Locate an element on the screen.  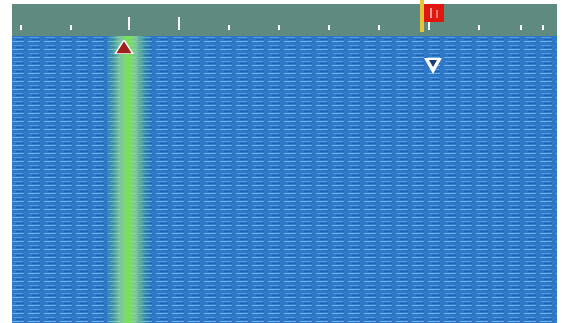
signal-glow is located at coordinates (128, 179).